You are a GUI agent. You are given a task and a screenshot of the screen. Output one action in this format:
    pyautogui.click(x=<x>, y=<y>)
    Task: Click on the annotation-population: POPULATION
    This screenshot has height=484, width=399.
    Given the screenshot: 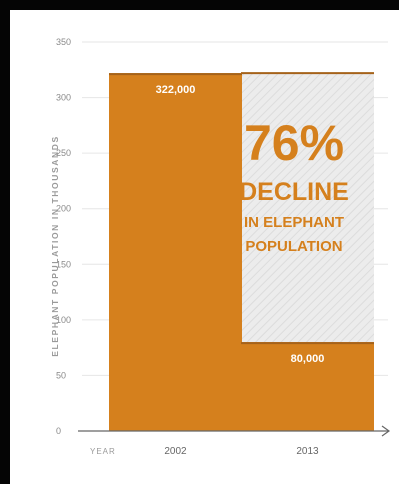 What is the action you would take?
    pyautogui.click(x=293, y=246)
    